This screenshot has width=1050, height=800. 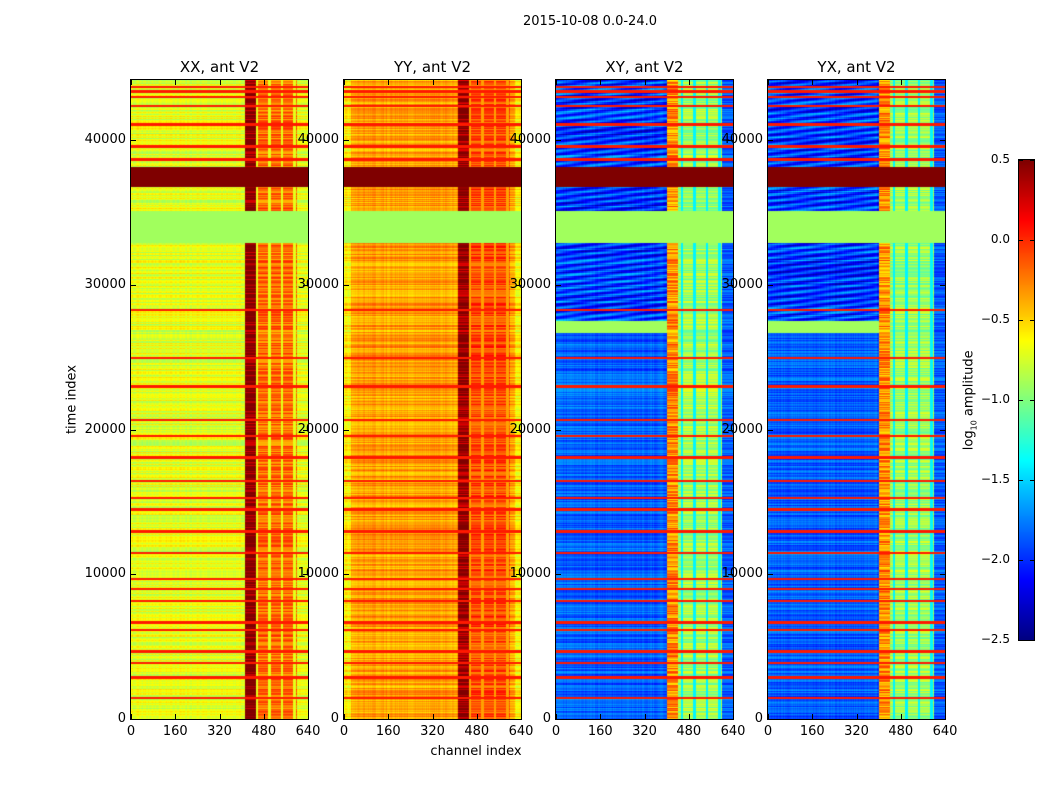 I want to click on panel-title: YY, ant V2, so click(x=432, y=67).